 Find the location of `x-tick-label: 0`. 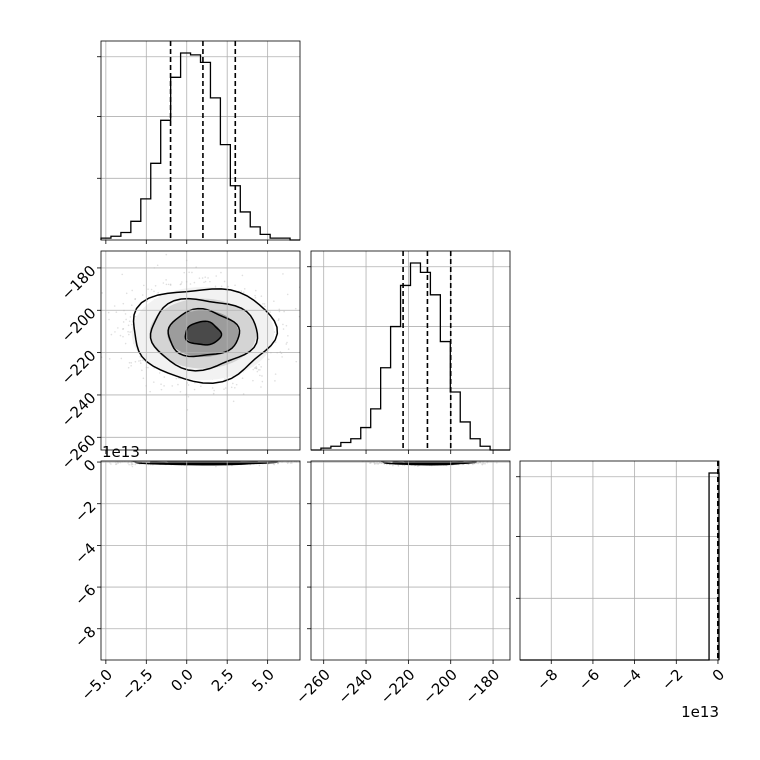

x-tick-label: 0 is located at coordinates (718, 675).